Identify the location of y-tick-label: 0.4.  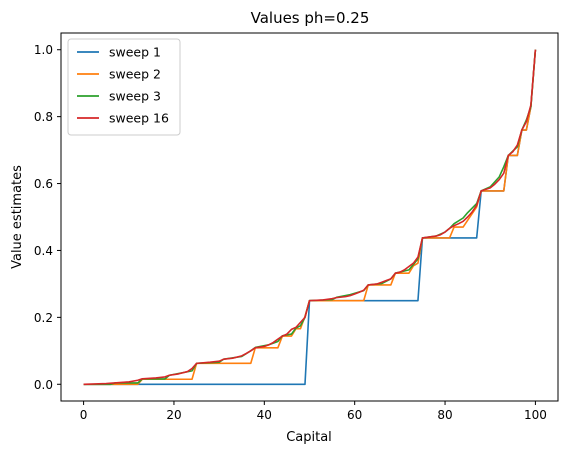
(43, 251).